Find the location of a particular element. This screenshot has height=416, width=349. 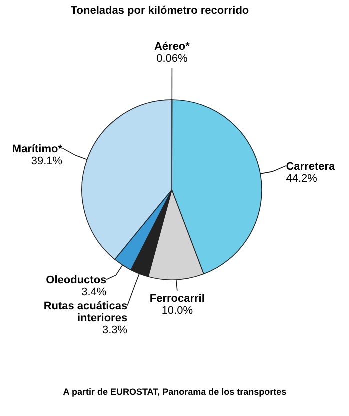

chart-title: Toneladas por kilómetro recorrido is located at coordinates (160, 11).